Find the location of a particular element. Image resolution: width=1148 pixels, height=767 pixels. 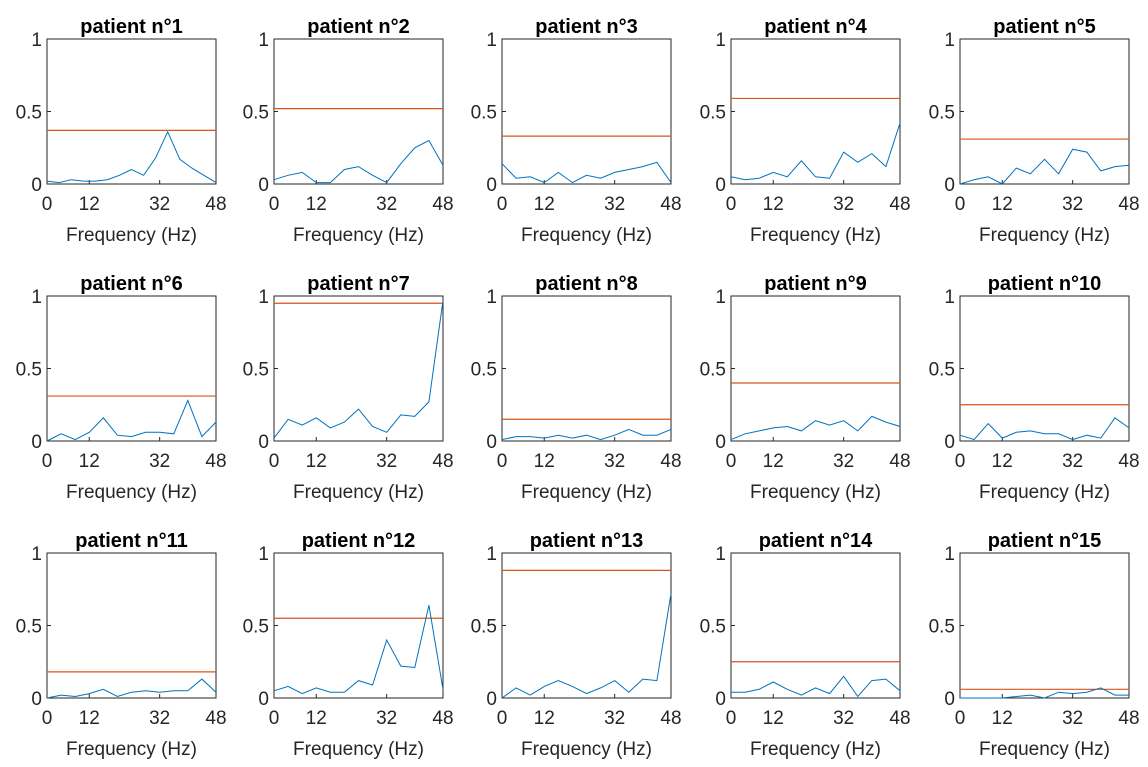

chart-title: patient n°10 is located at coordinates (1045, 284).